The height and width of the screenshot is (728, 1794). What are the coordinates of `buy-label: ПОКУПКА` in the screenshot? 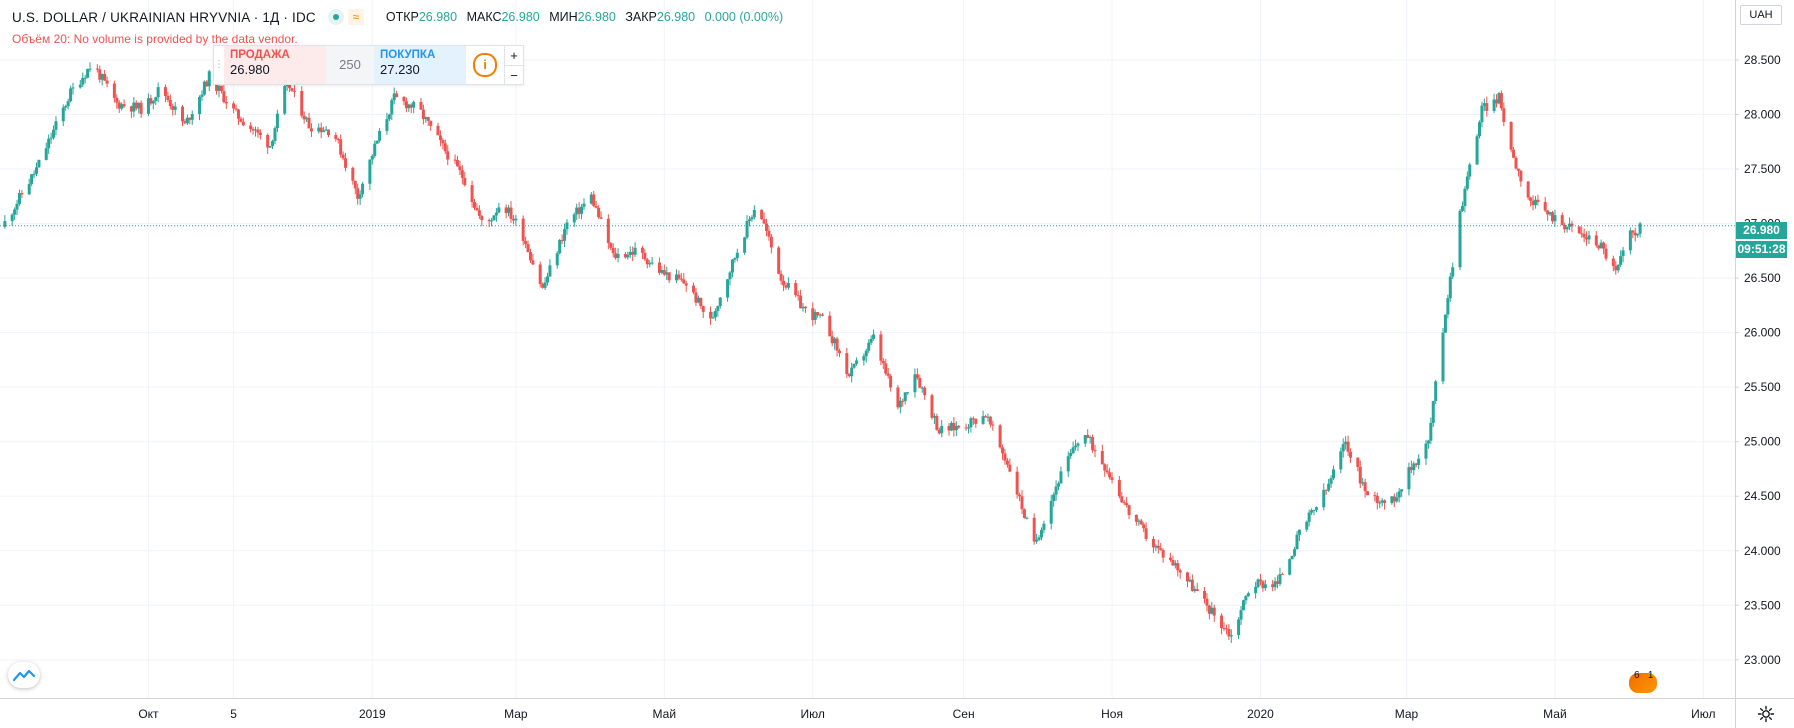 It's located at (408, 55).